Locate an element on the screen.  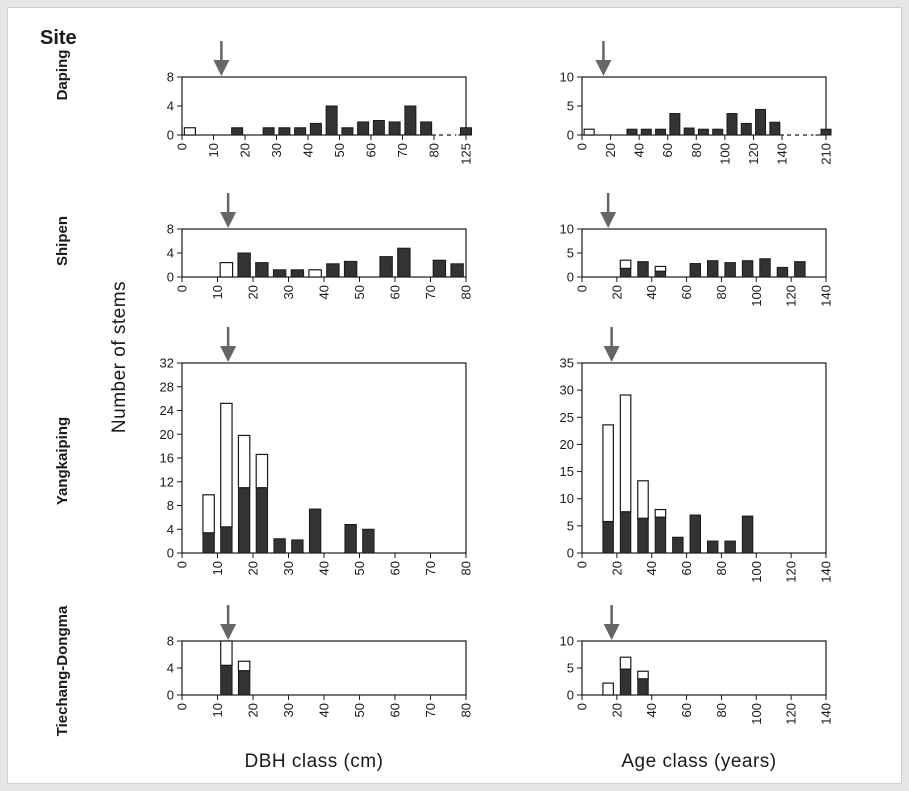
x-tick-label: 0 is located at coordinates (582, 564).